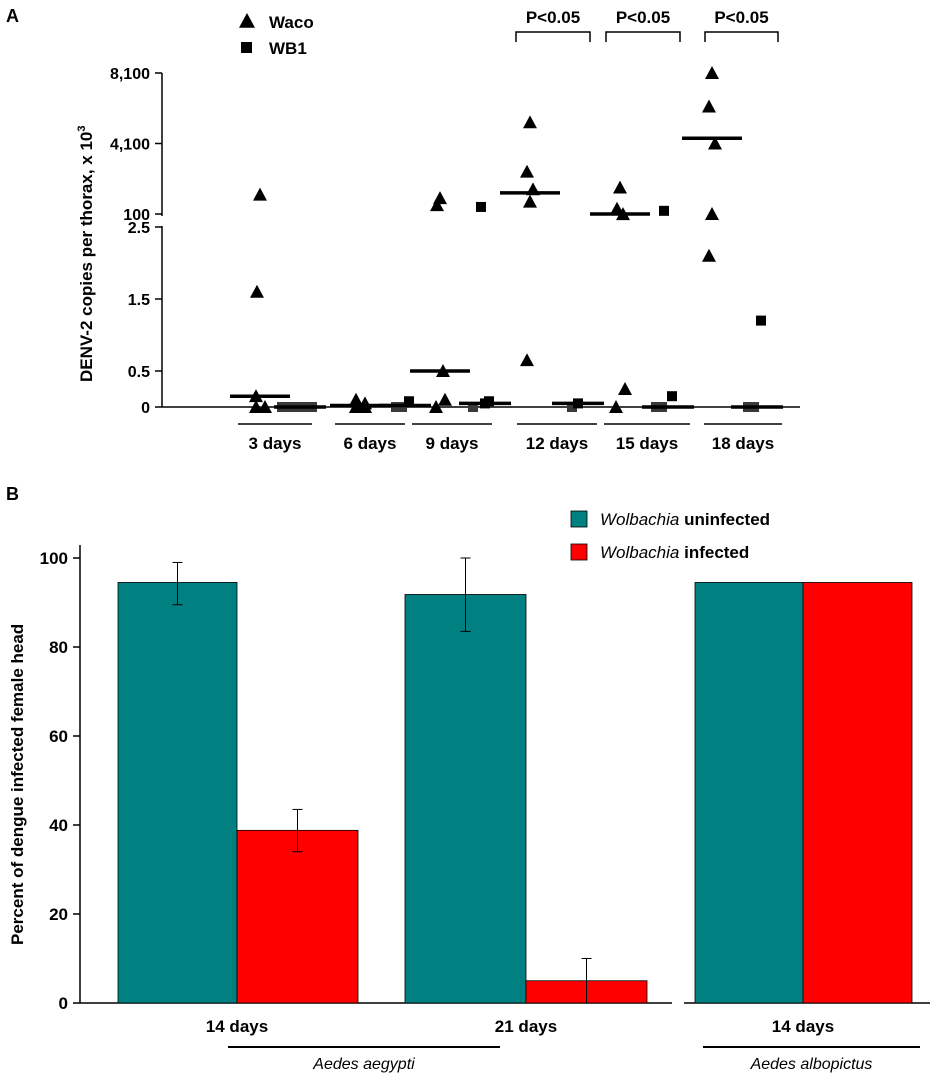 The width and height of the screenshot is (932, 1080). I want to click on tick-label-a-y: 1.5, so click(139, 300).